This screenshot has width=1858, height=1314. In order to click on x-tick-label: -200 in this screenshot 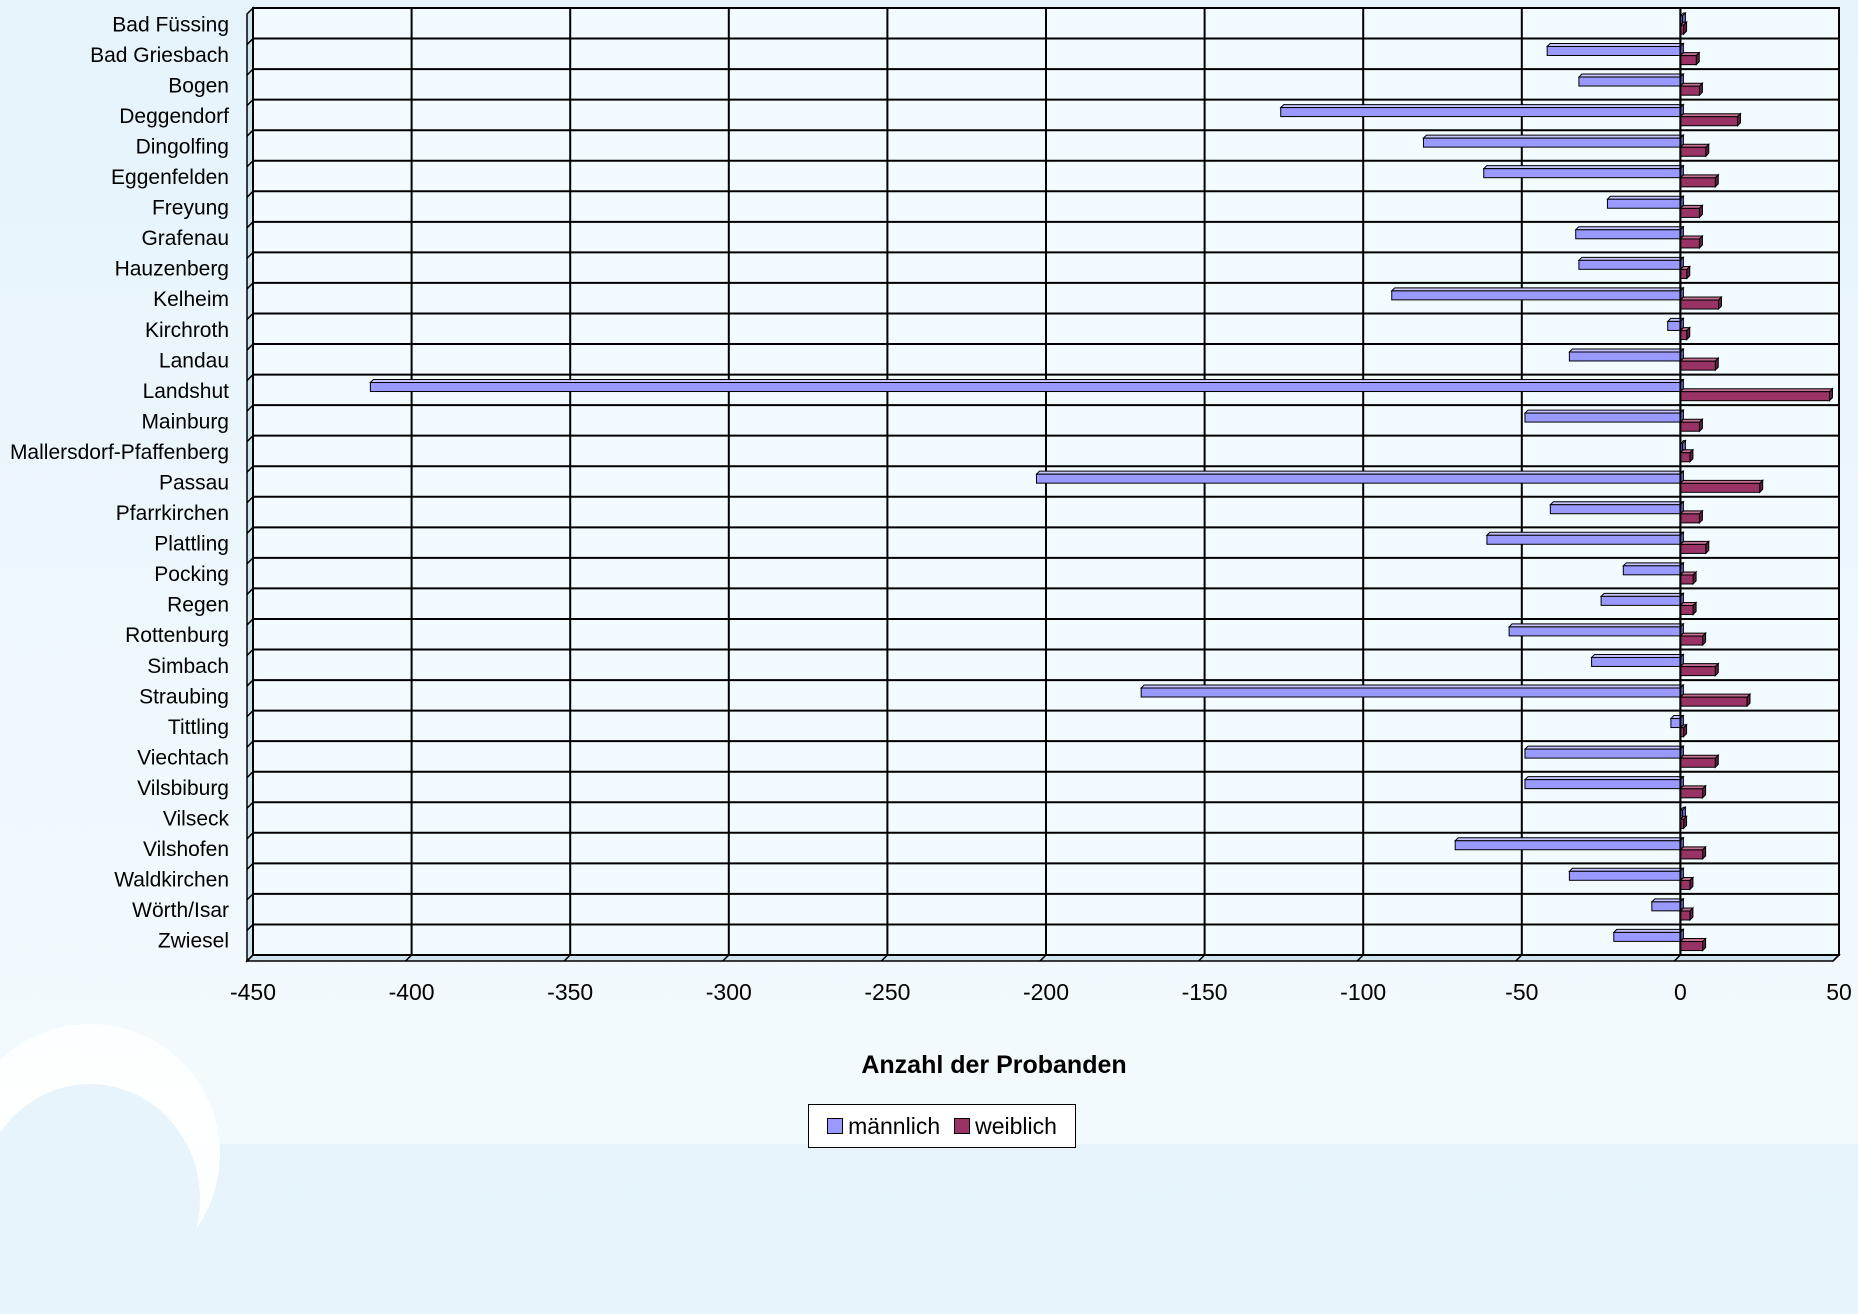, I will do `click(1046, 992)`.